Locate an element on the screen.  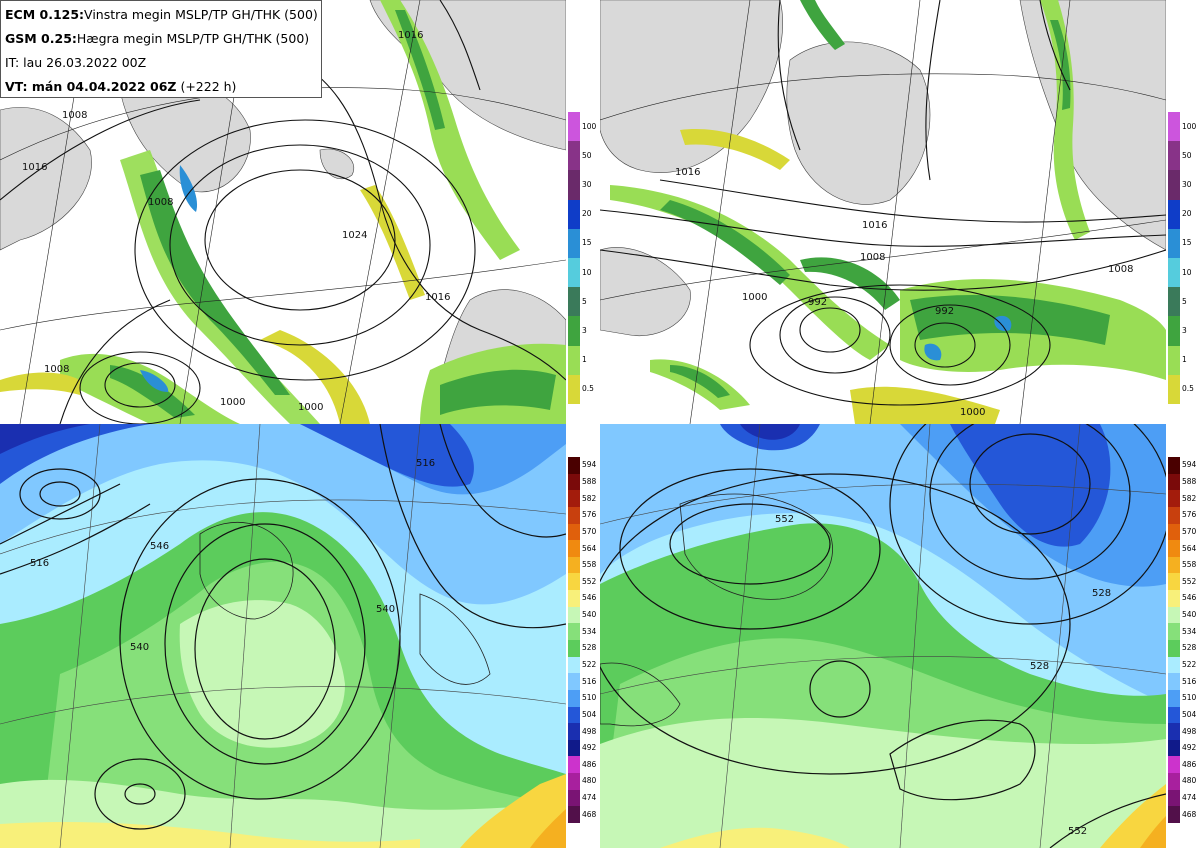
colorbar-tick-label: 510 is located at coordinates (1189, 698).